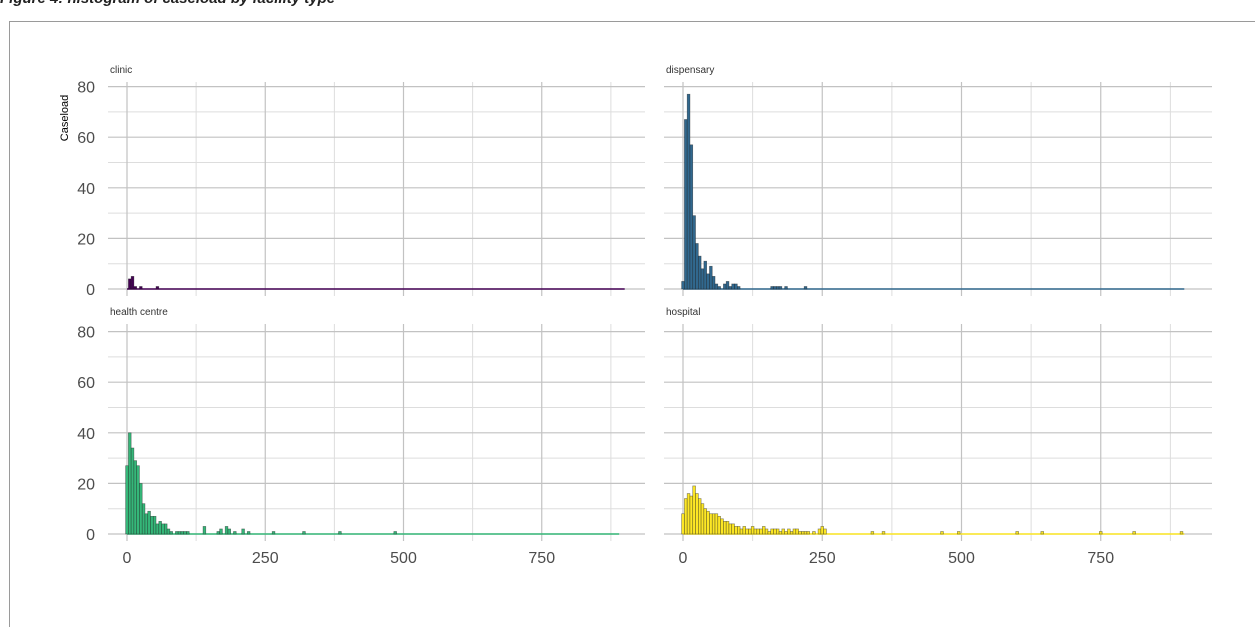 This screenshot has height=627, width=1255. I want to click on panel-label-hospital: hospital, so click(683, 312).